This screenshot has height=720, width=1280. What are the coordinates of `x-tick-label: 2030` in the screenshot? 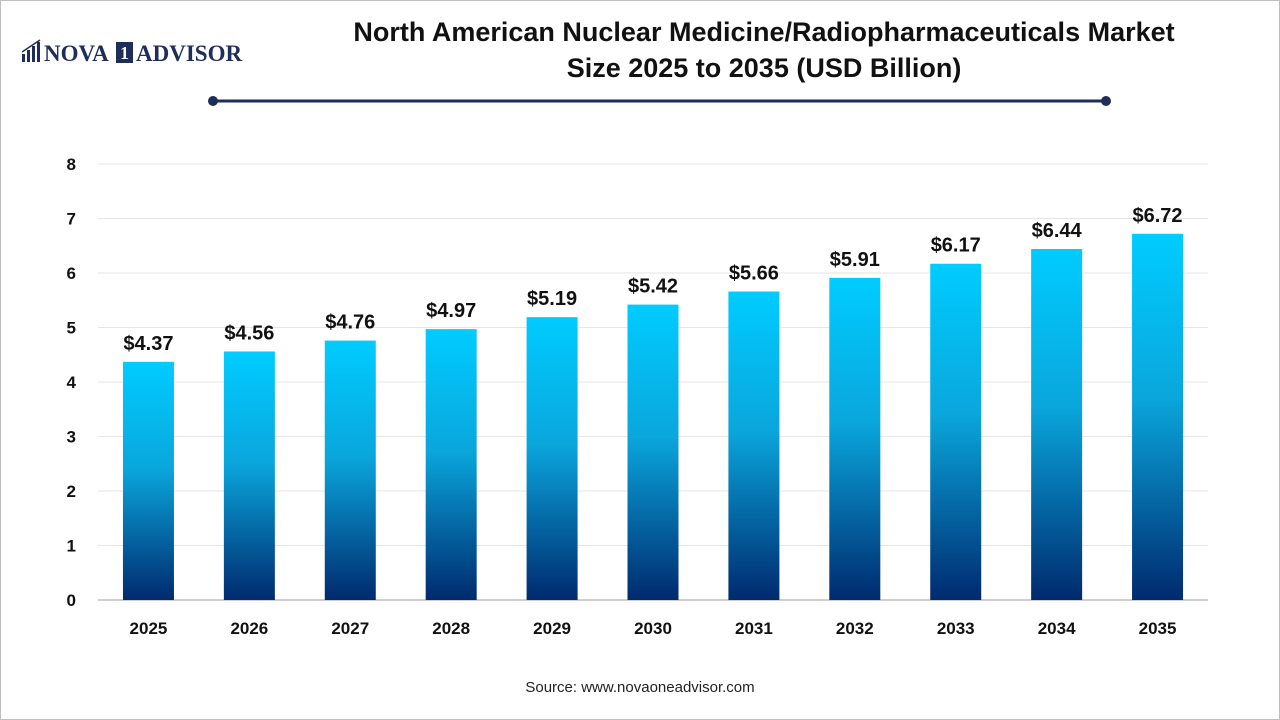 It's located at (653, 628).